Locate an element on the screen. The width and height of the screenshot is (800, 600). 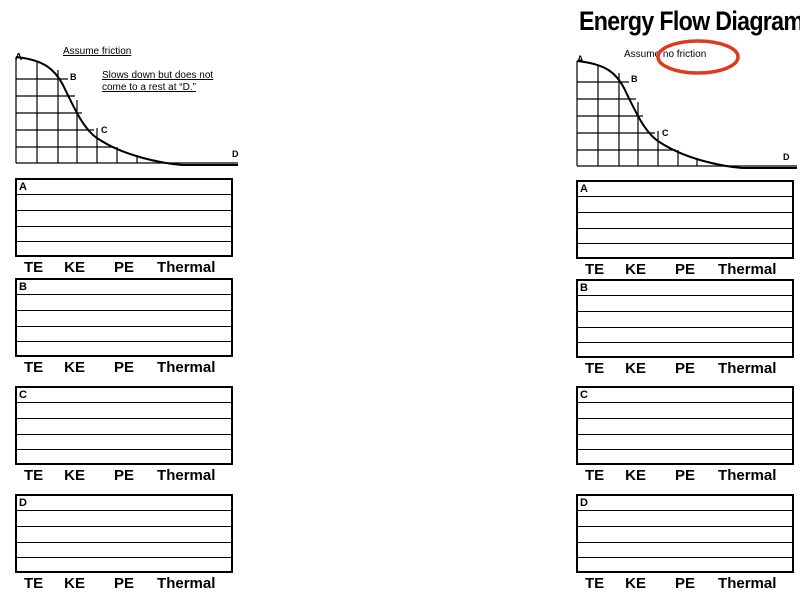
energy-labels-c-right: TE KE PE Thermal is located at coordinates (681, 475).